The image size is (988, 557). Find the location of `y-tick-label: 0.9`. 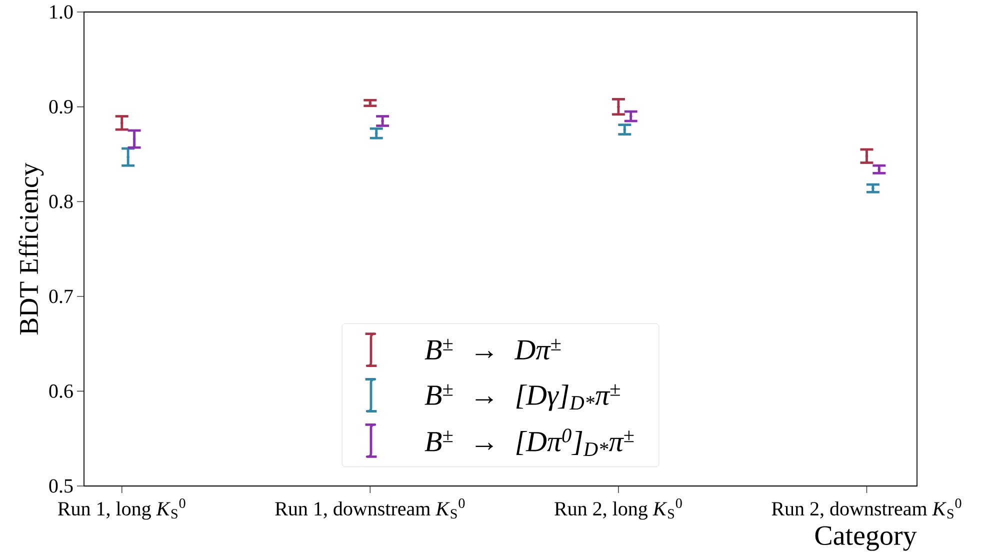

y-tick-label: 0.9 is located at coordinates (61, 107).